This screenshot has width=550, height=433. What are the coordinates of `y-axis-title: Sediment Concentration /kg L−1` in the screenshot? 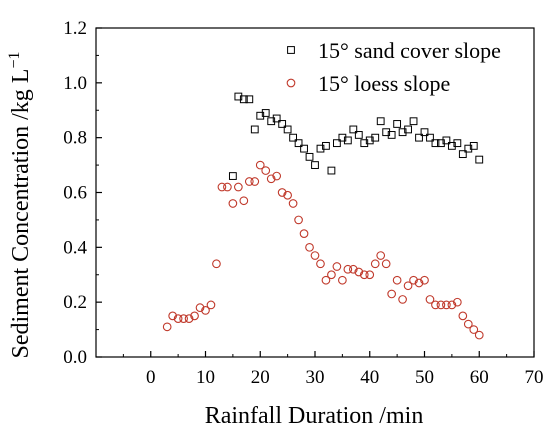 It's located at (20, 205).